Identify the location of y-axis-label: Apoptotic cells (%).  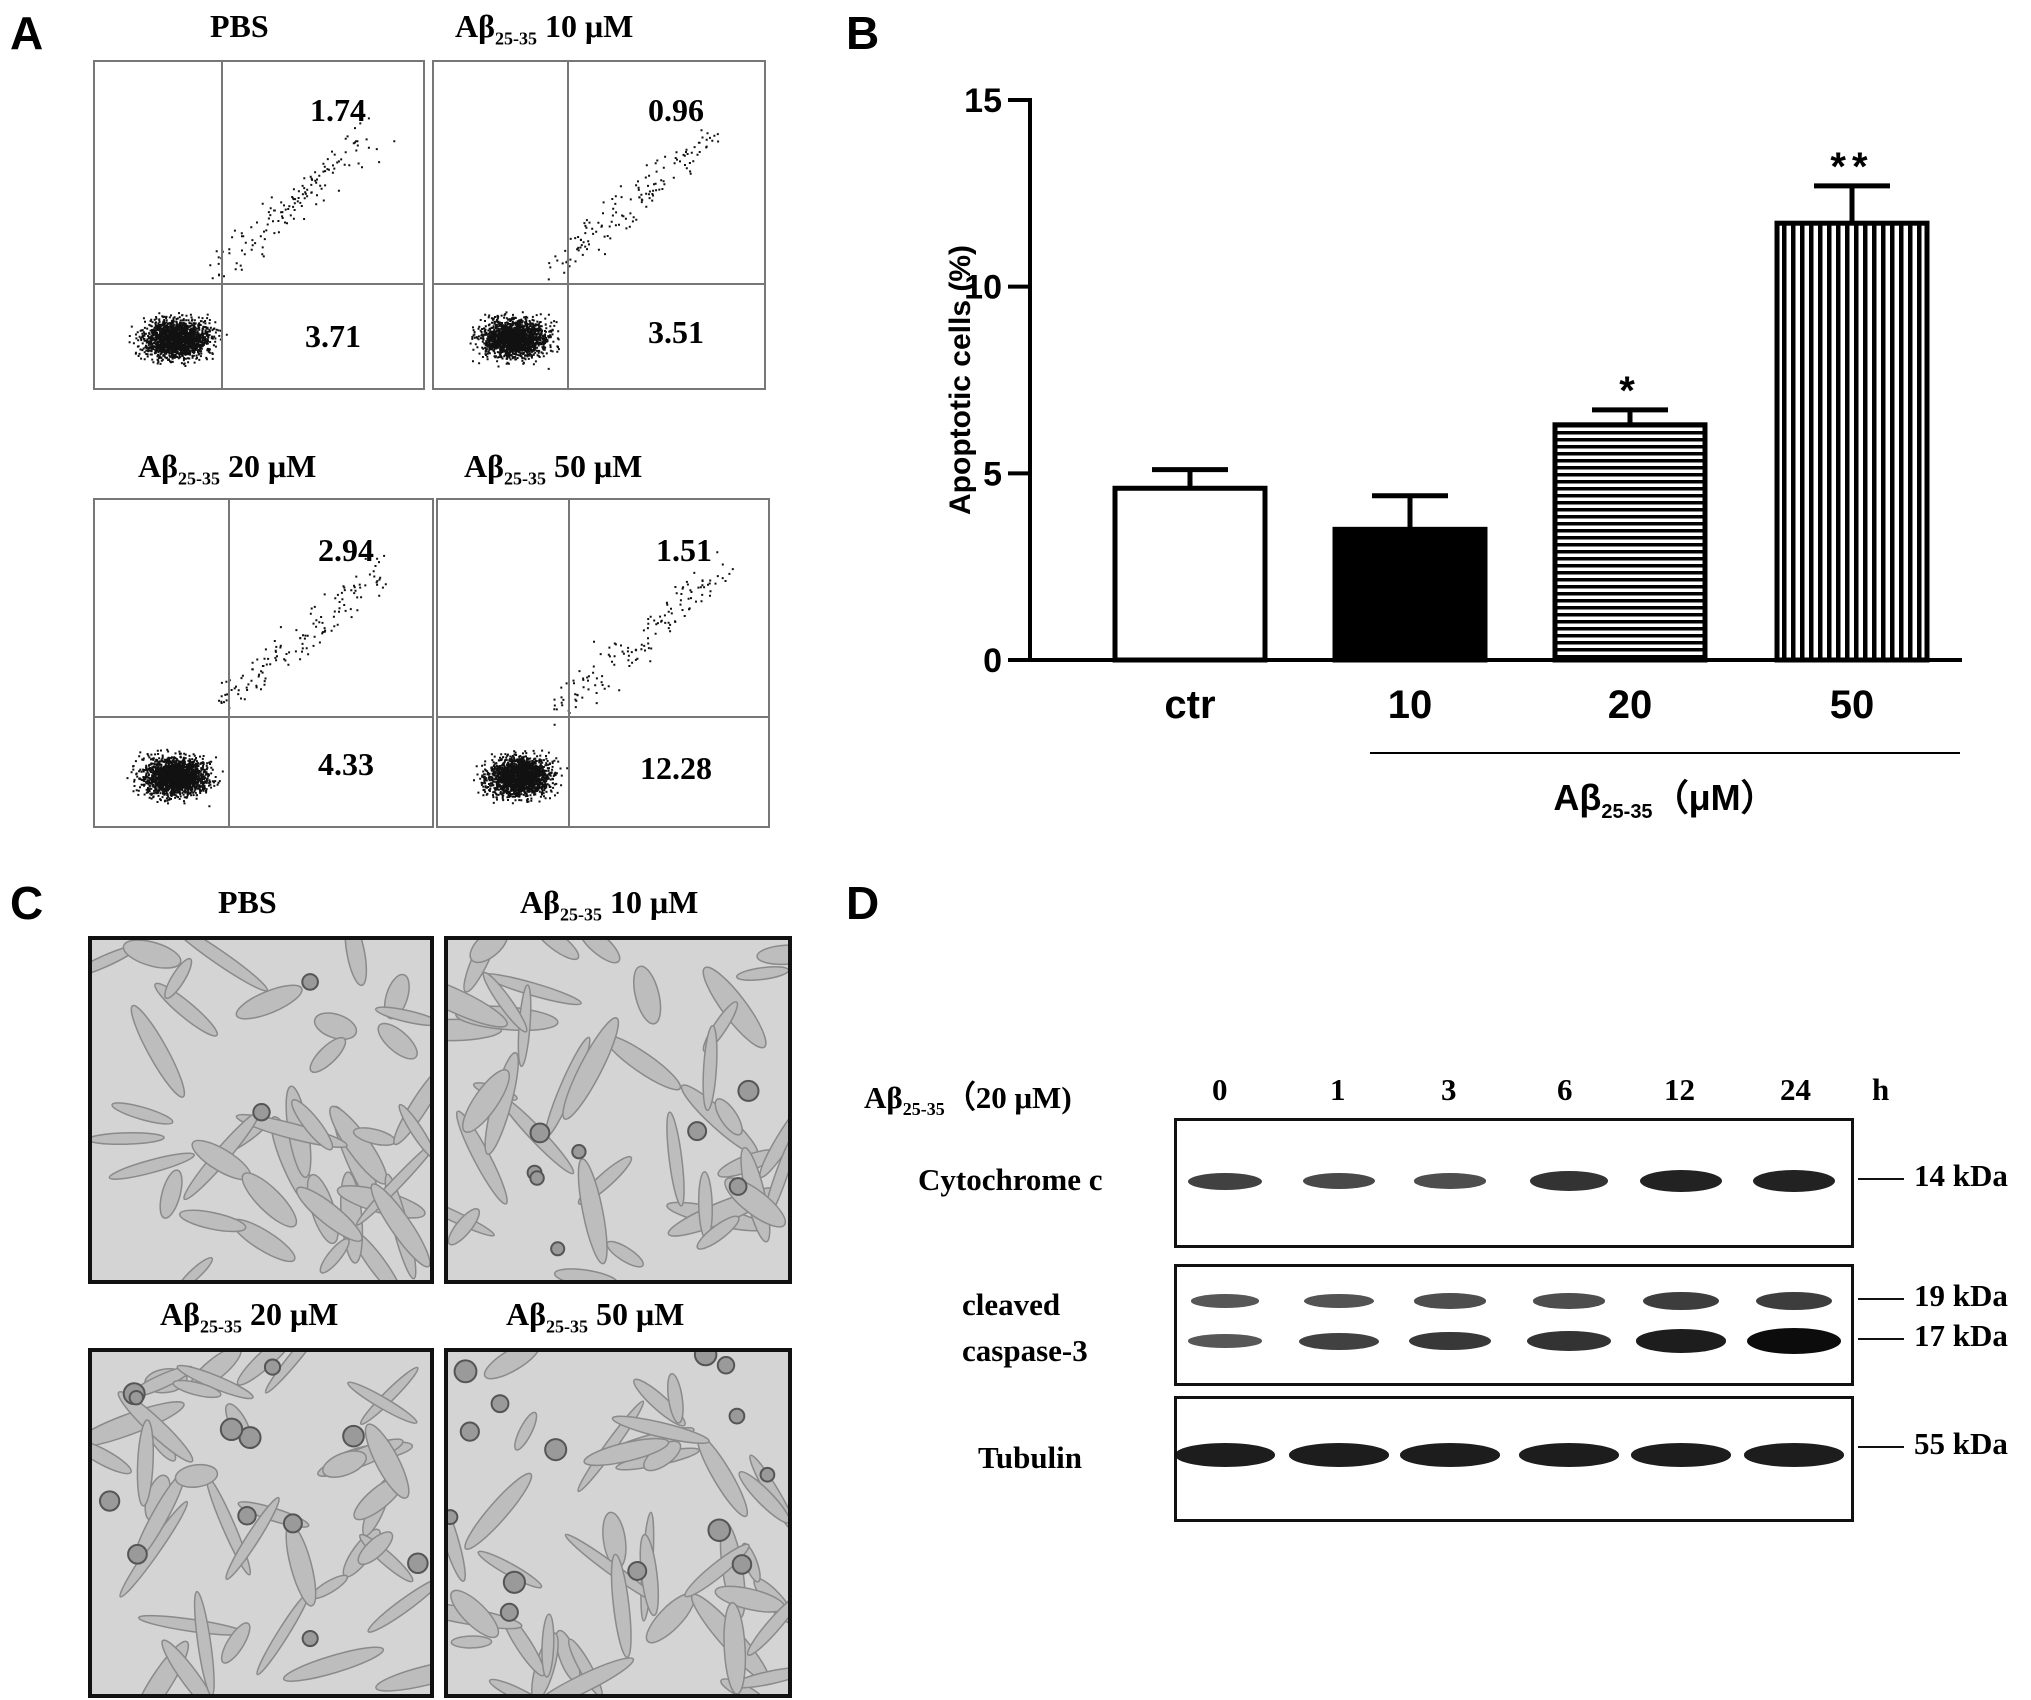
(960, 380).